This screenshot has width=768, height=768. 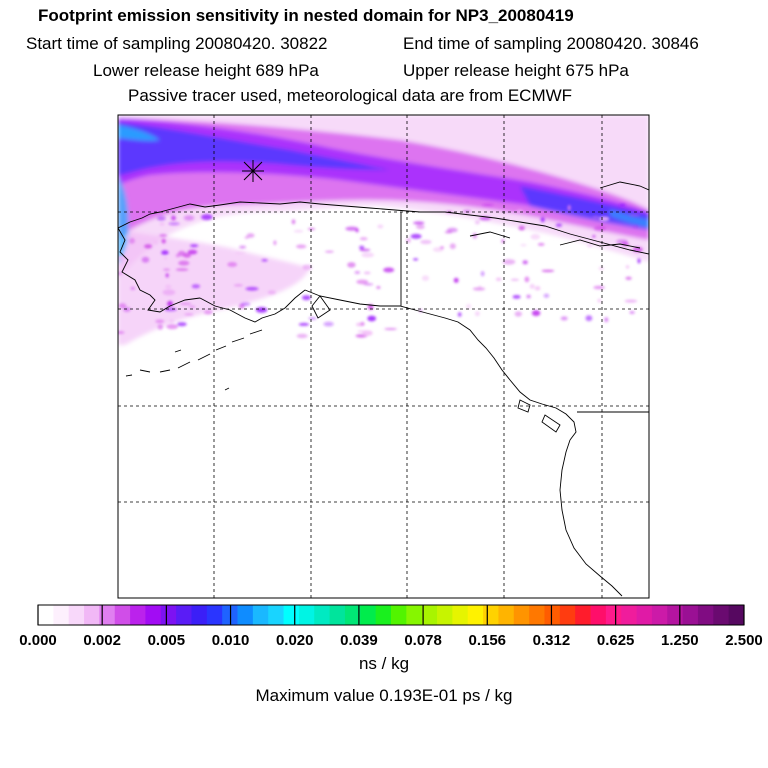 What do you see at coordinates (584, 208) in the screenshot?
I see `plume-blue-east` at bounding box center [584, 208].